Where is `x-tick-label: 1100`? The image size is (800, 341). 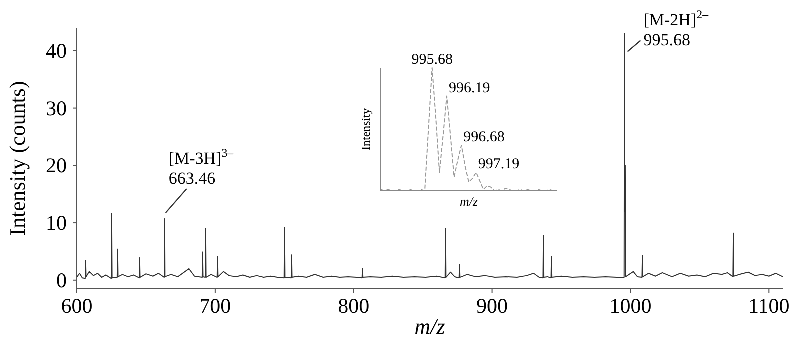 x-tick-label: 1100 is located at coordinates (769, 306).